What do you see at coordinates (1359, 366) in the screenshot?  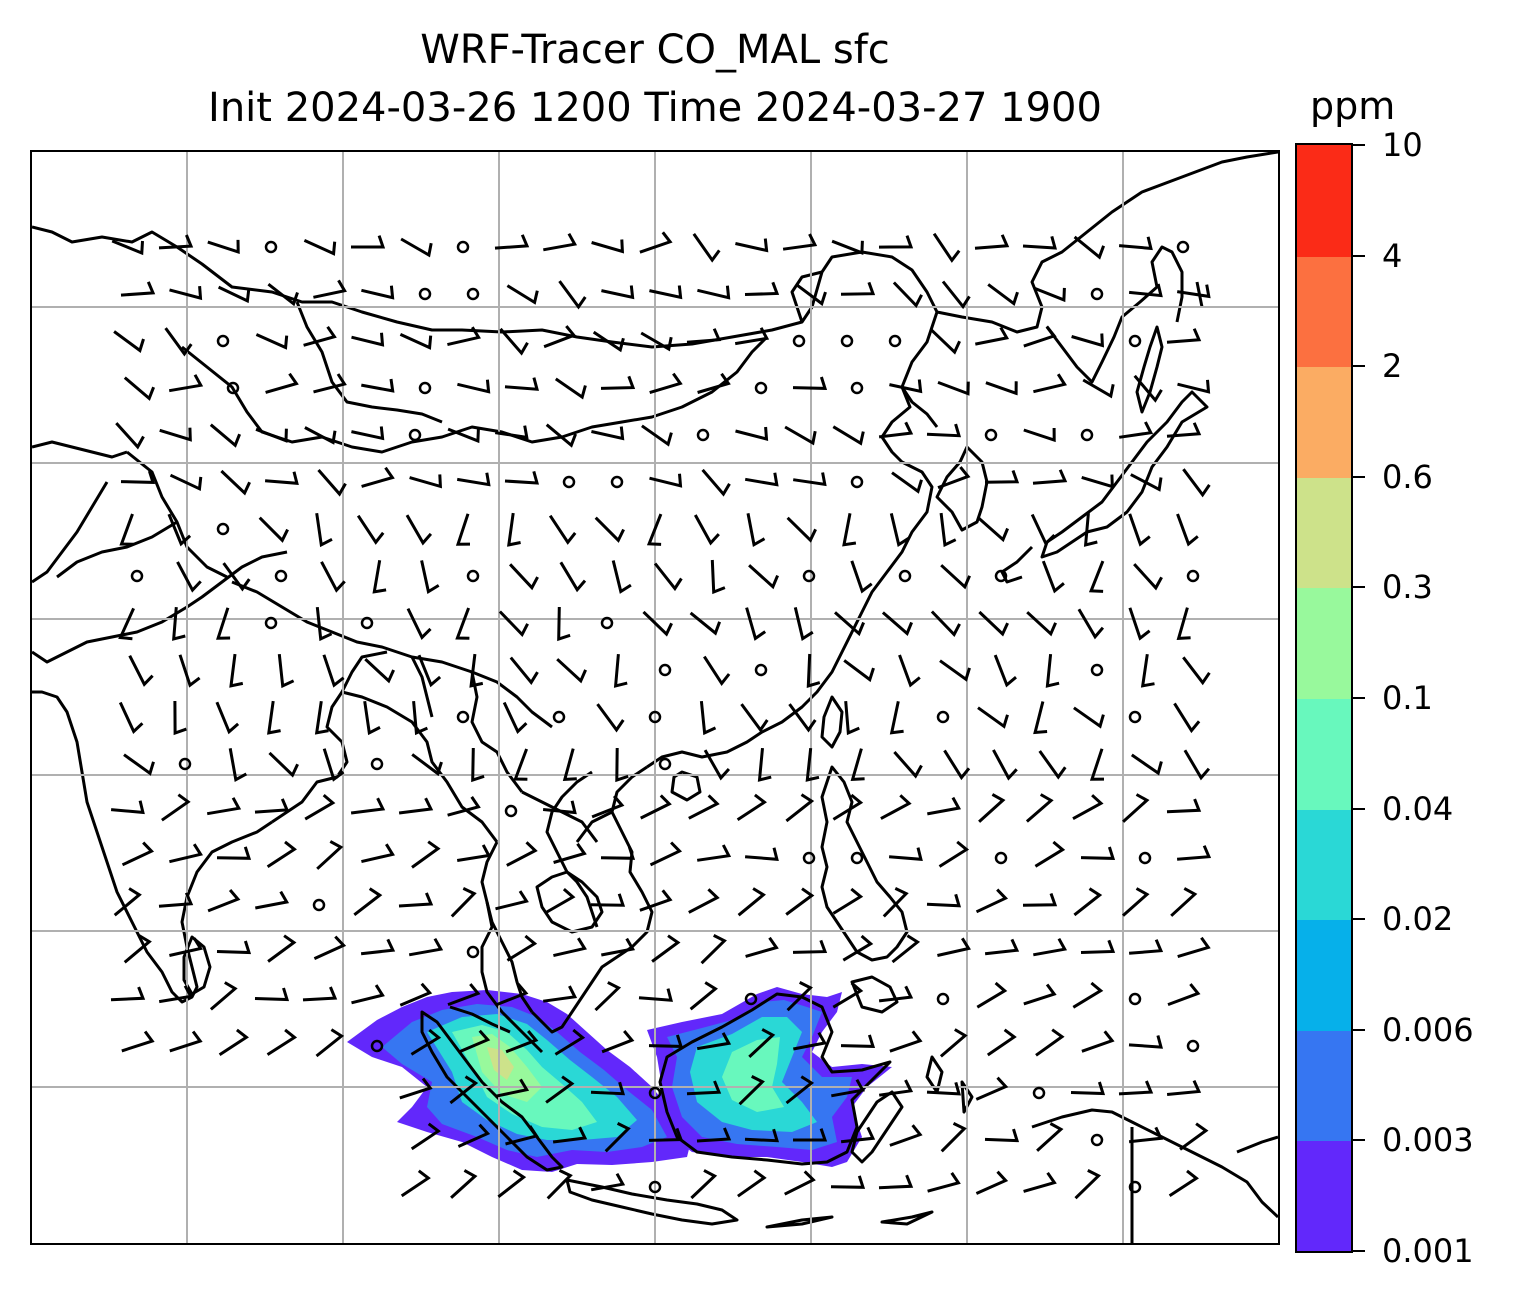 I see `colorbar-tick` at bounding box center [1359, 366].